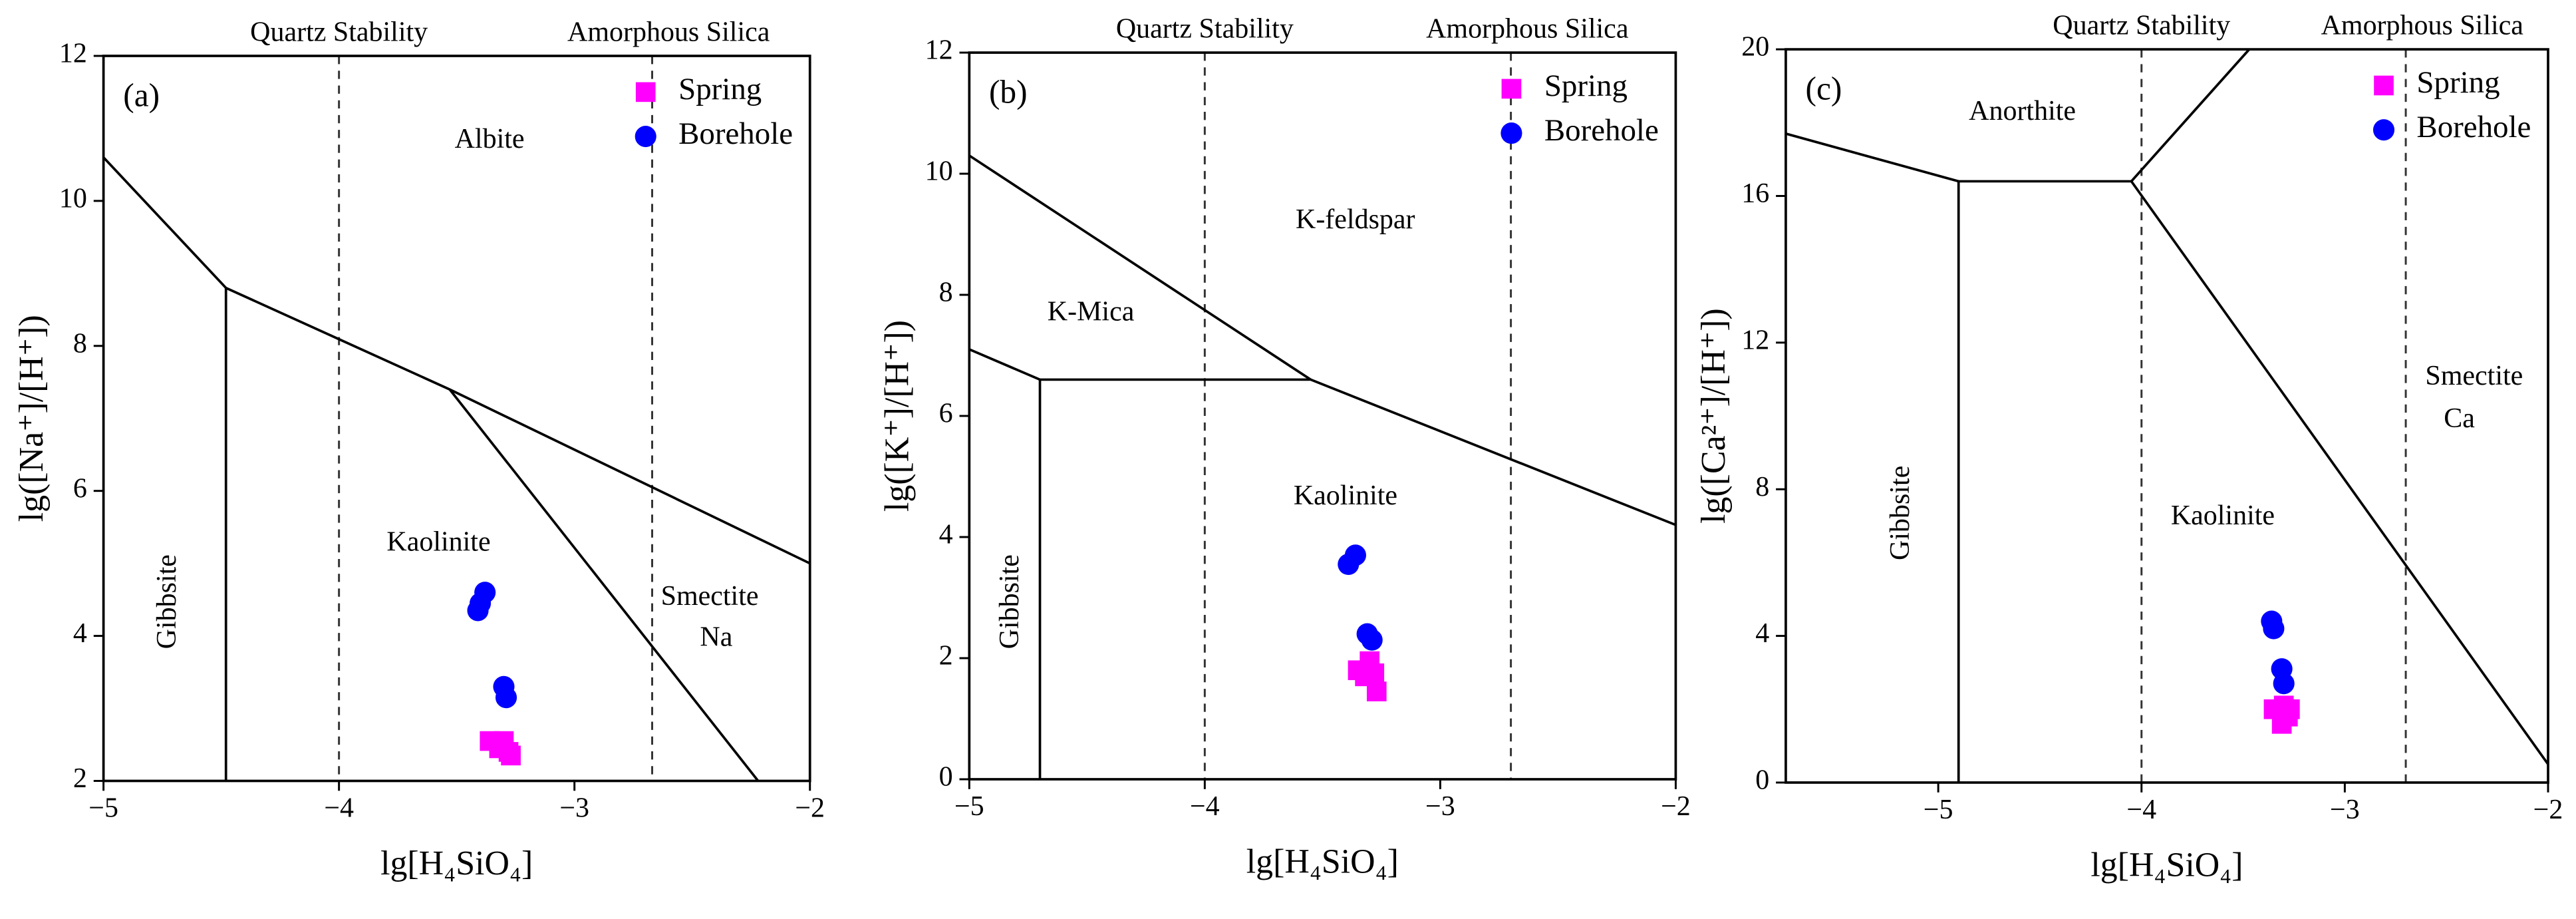 Image resolution: width=2576 pixels, height=919 pixels. Describe the element at coordinates (490, 139) in the screenshot. I see `region-label: Albite` at that location.